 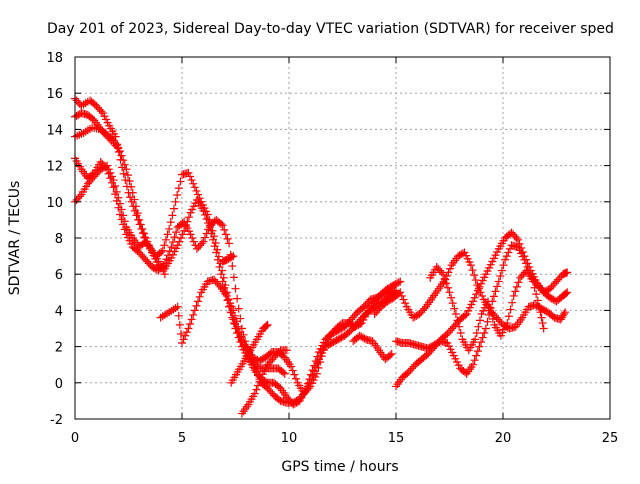 What do you see at coordinates (344, 438) in the screenshot?
I see `x-tick-labels: 0 5 10 15 20 25` at bounding box center [344, 438].